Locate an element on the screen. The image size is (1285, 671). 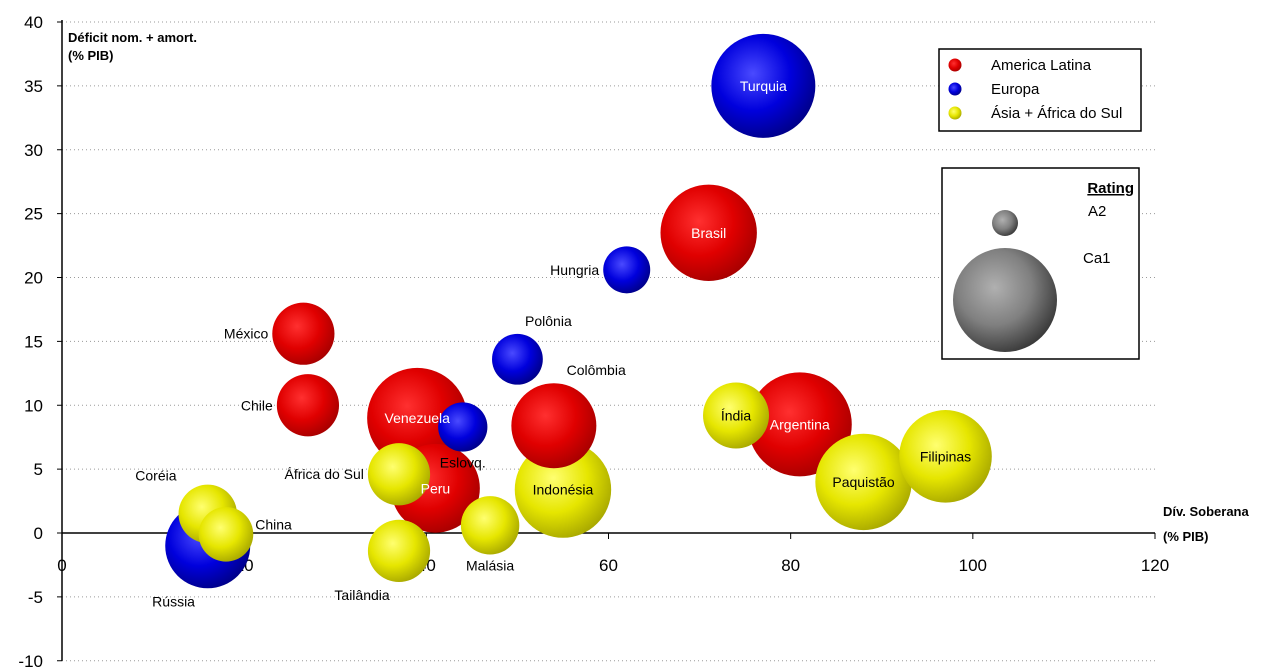
y-tick-label: 20 is located at coordinates (33, 278).